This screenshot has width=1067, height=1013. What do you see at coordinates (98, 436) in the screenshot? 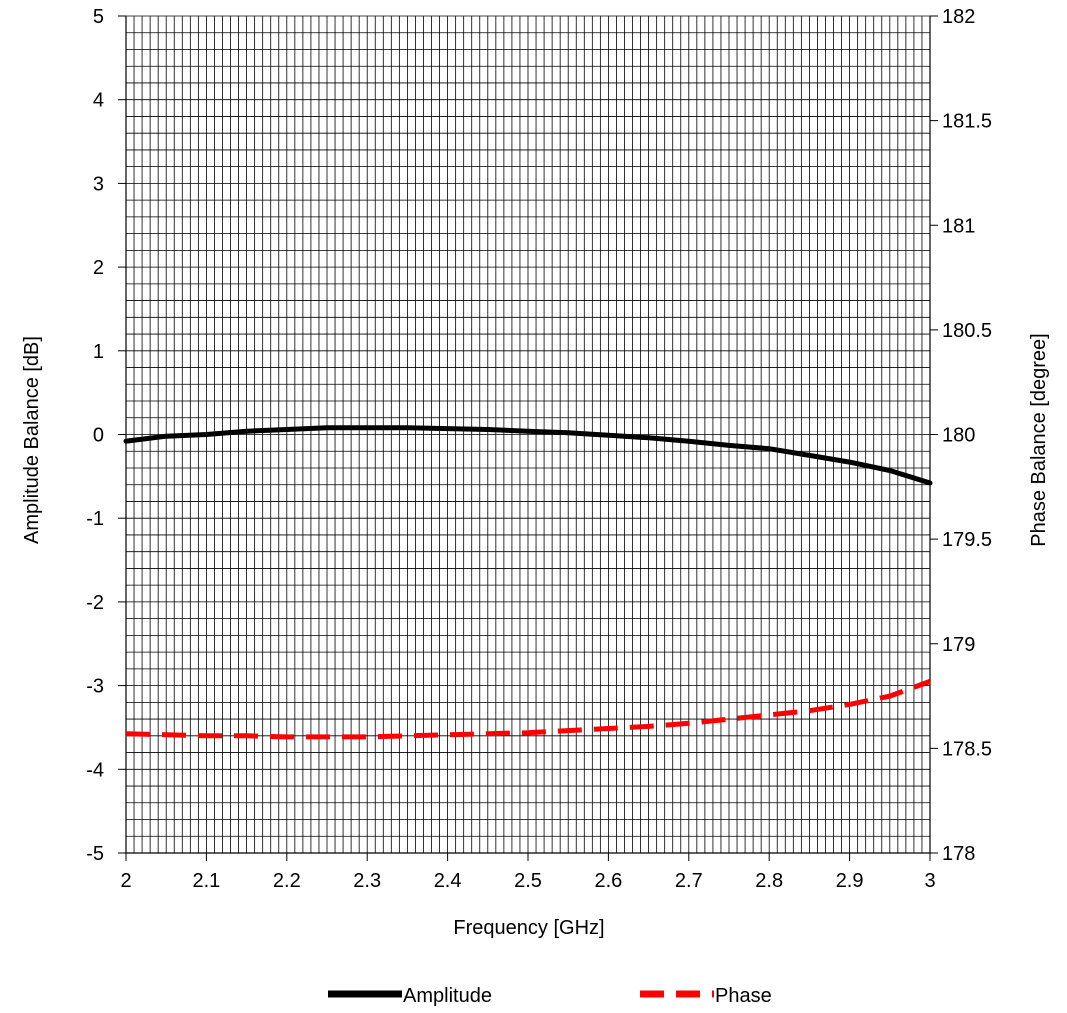
I see `y-tick-label: 0` at bounding box center [98, 436].